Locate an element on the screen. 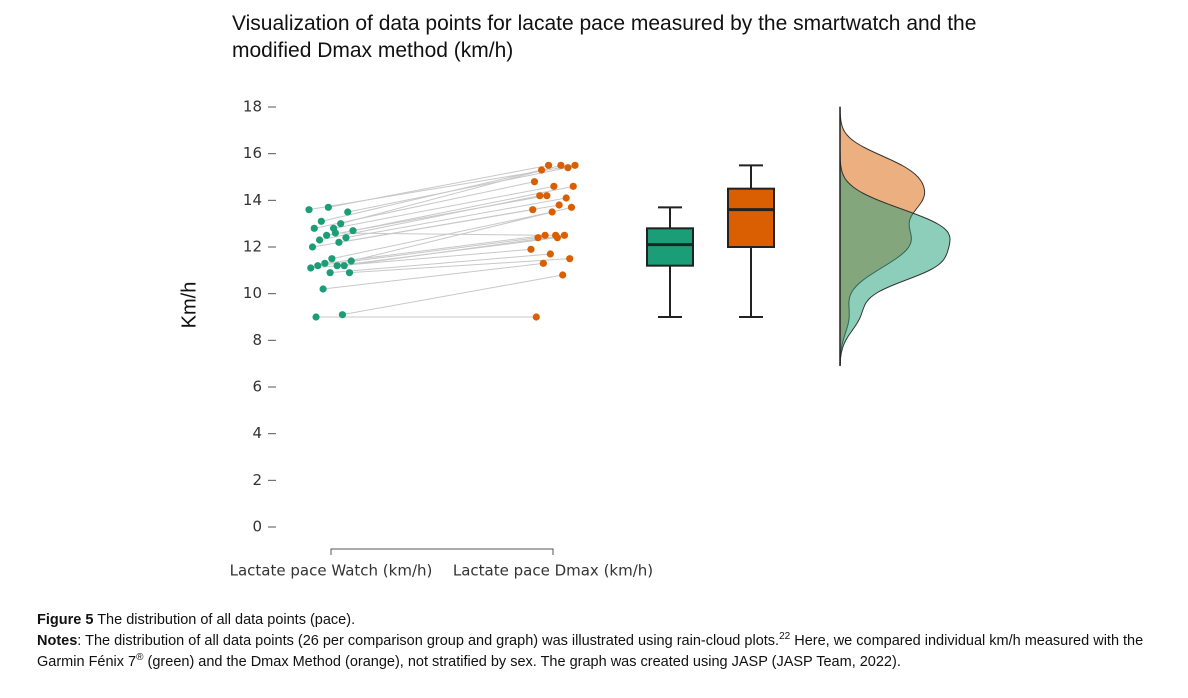 The width and height of the screenshot is (1188, 698). y-tick-label: 8 is located at coordinates (257, 340).